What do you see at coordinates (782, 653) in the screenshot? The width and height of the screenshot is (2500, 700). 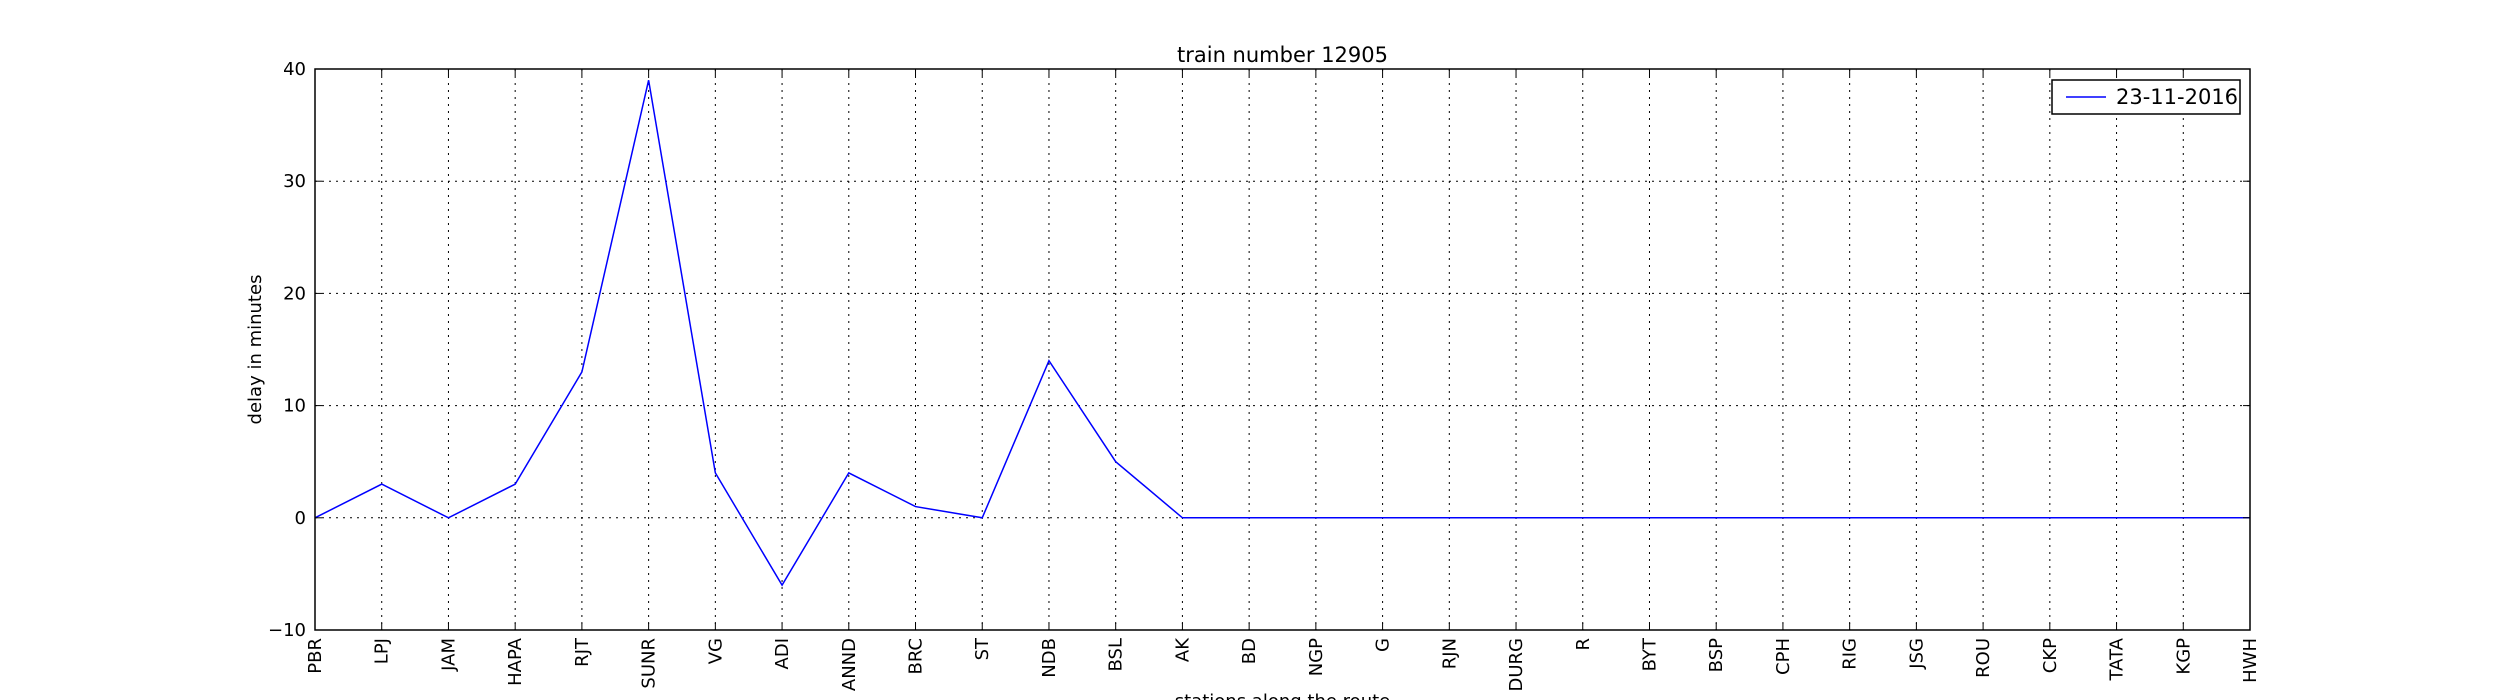 I see `x-tick-label: ADI` at bounding box center [782, 653].